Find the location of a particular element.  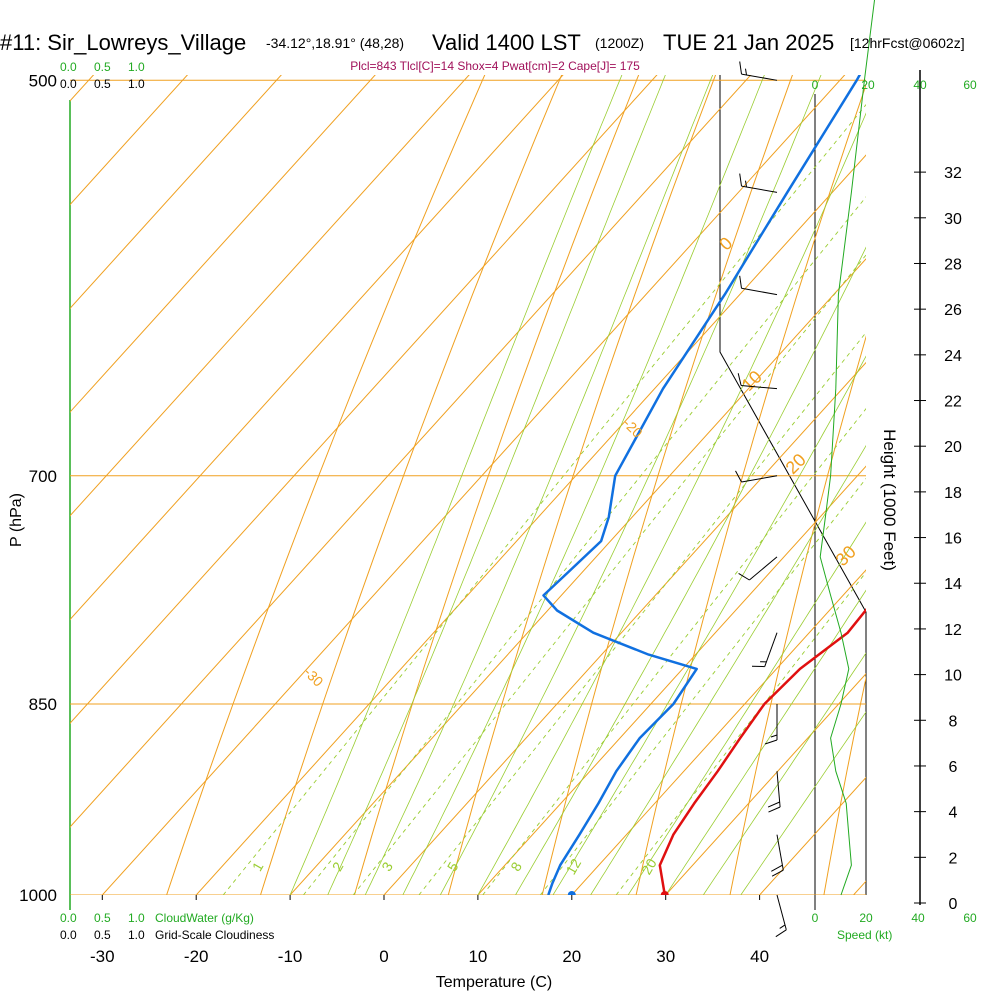

pressure-tick-label: 700 is located at coordinates (43, 476).